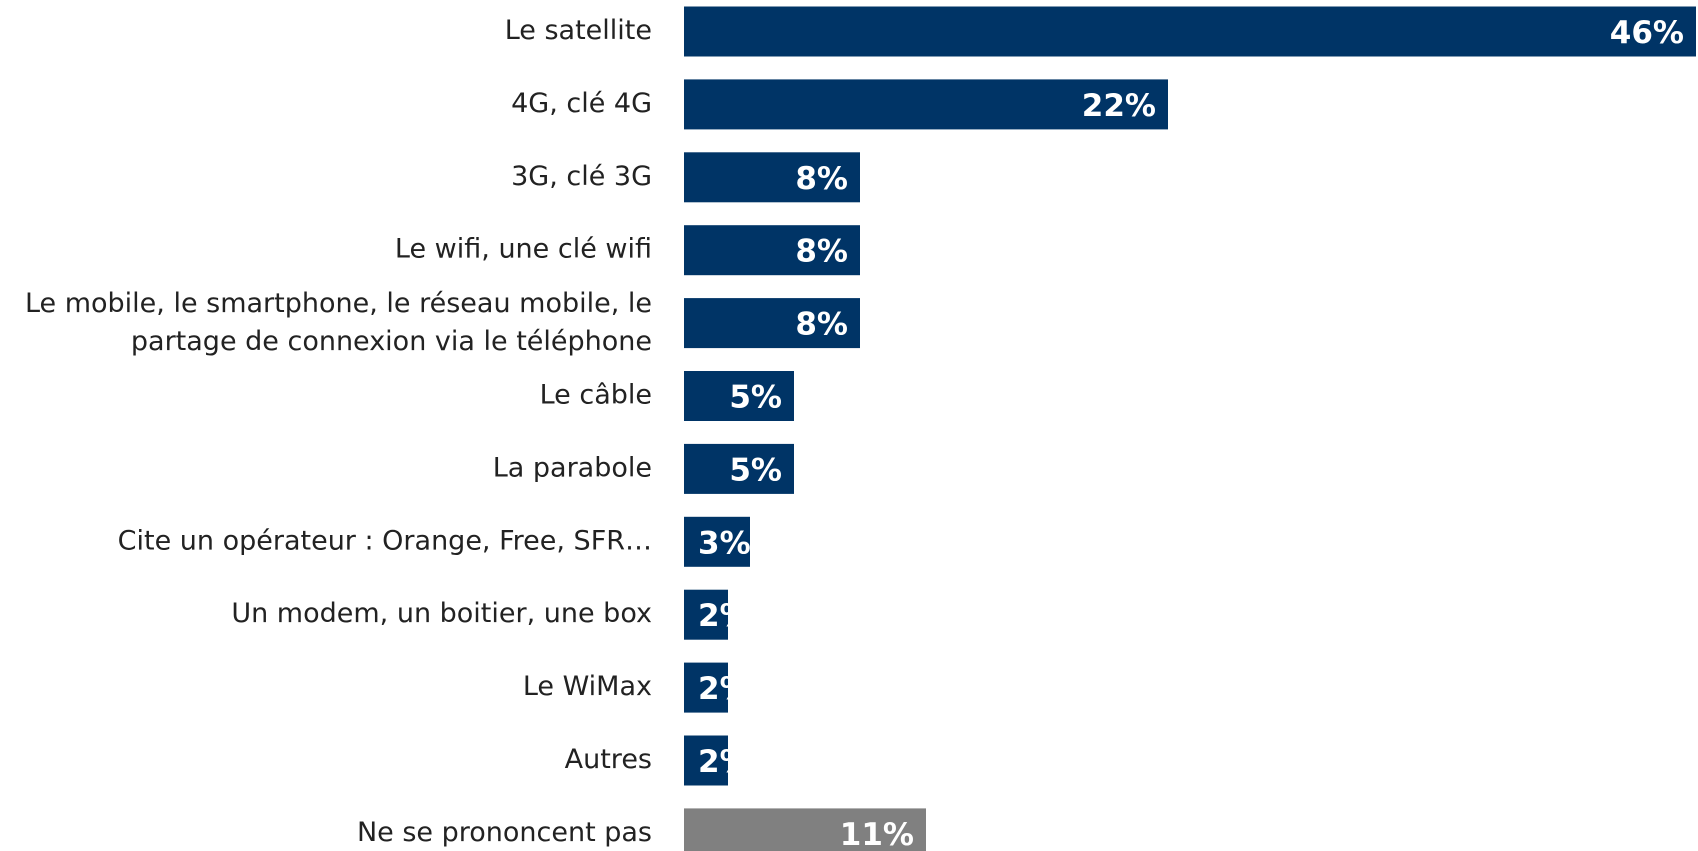  What do you see at coordinates (877, 834) in the screenshot?
I see `value-label: 11%` at bounding box center [877, 834].